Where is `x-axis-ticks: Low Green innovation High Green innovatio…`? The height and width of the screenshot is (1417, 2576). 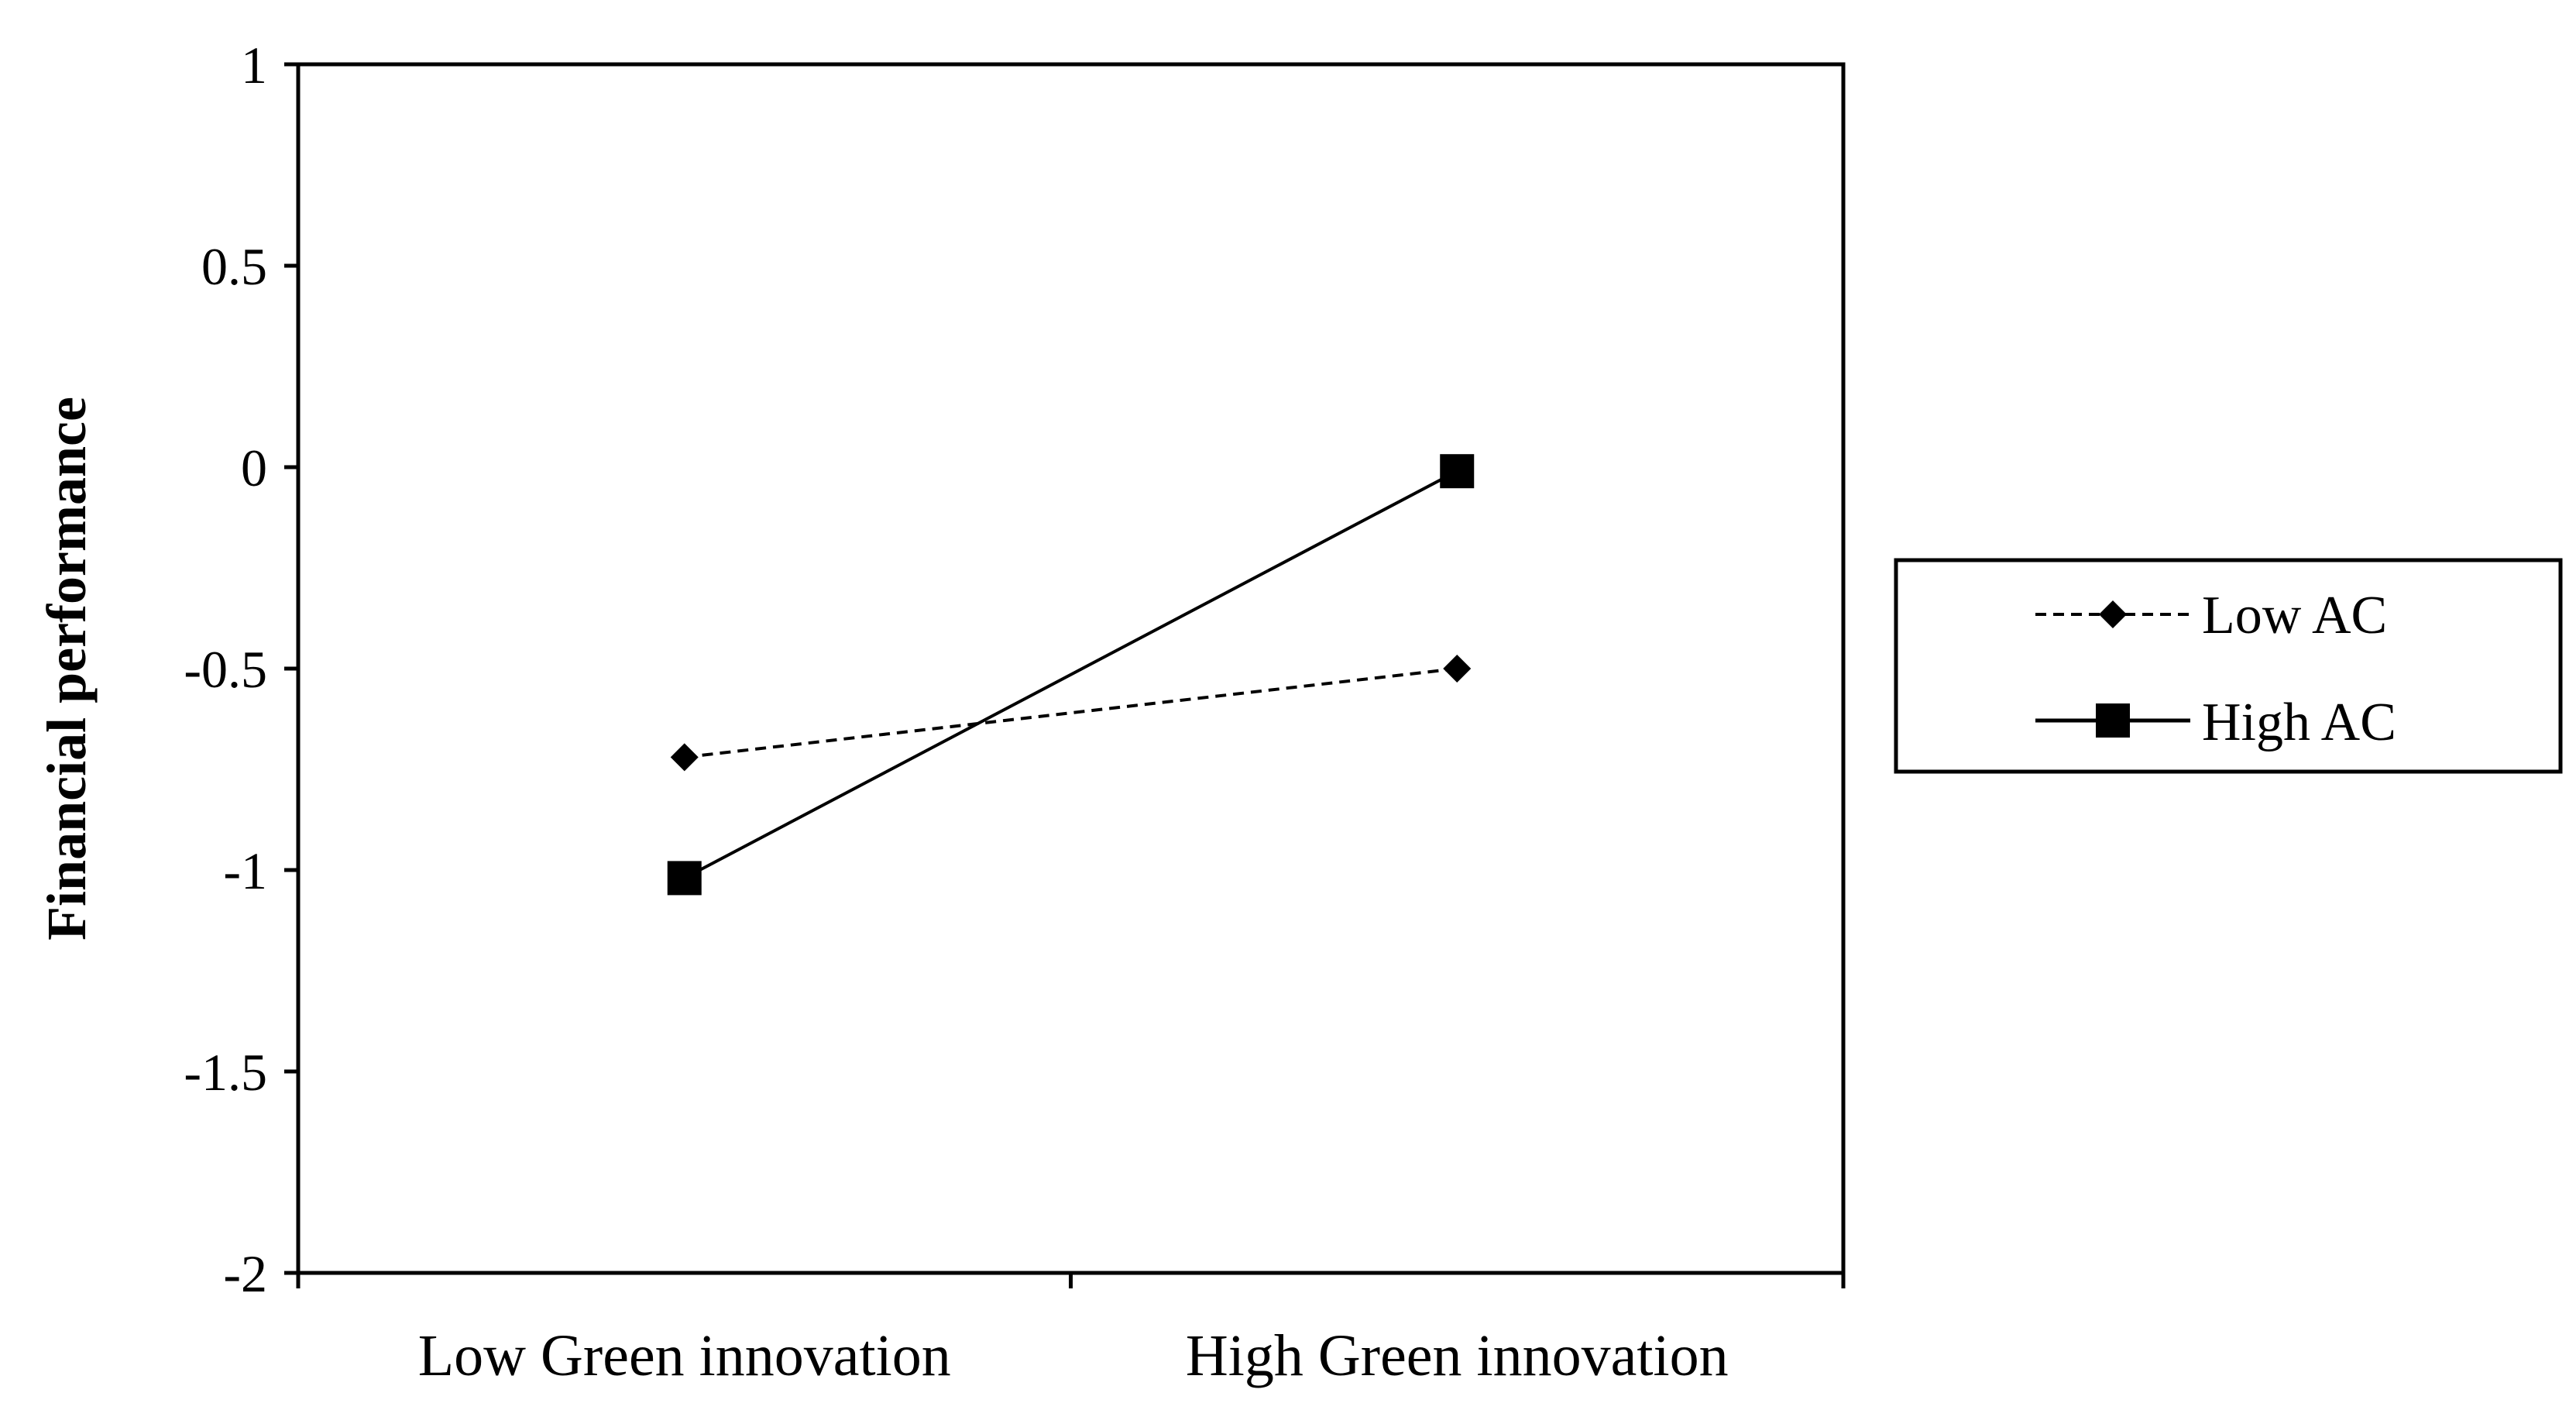
x-axis-ticks: Low Green innovation High Green innovatio… is located at coordinates (1071, 1330).